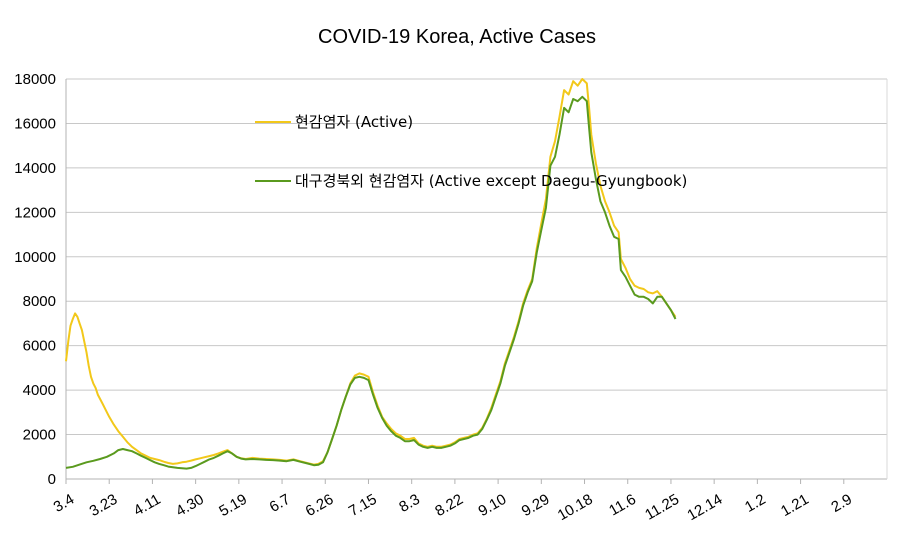 Image resolution: width=913 pixels, height=548 pixels. What do you see at coordinates (320, 505) in the screenshot?
I see `x-tick-label: 6.26` at bounding box center [320, 505].